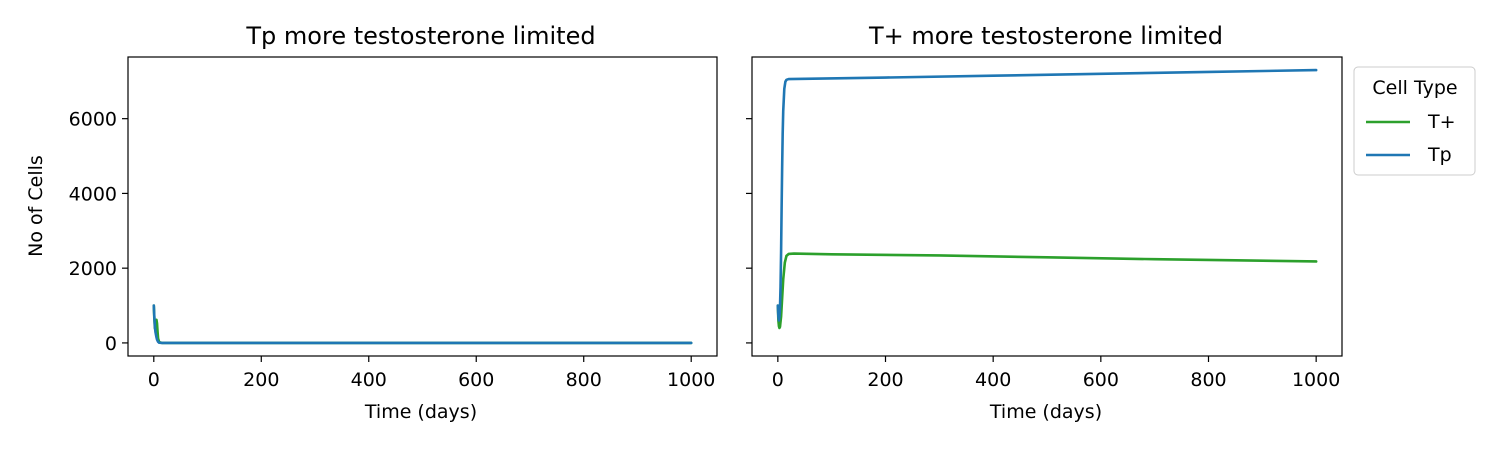 Image resolution: width=1500 pixels, height=451 pixels. What do you see at coordinates (1441, 122) in the screenshot?
I see `legend-label-tplus: T+` at bounding box center [1441, 122].